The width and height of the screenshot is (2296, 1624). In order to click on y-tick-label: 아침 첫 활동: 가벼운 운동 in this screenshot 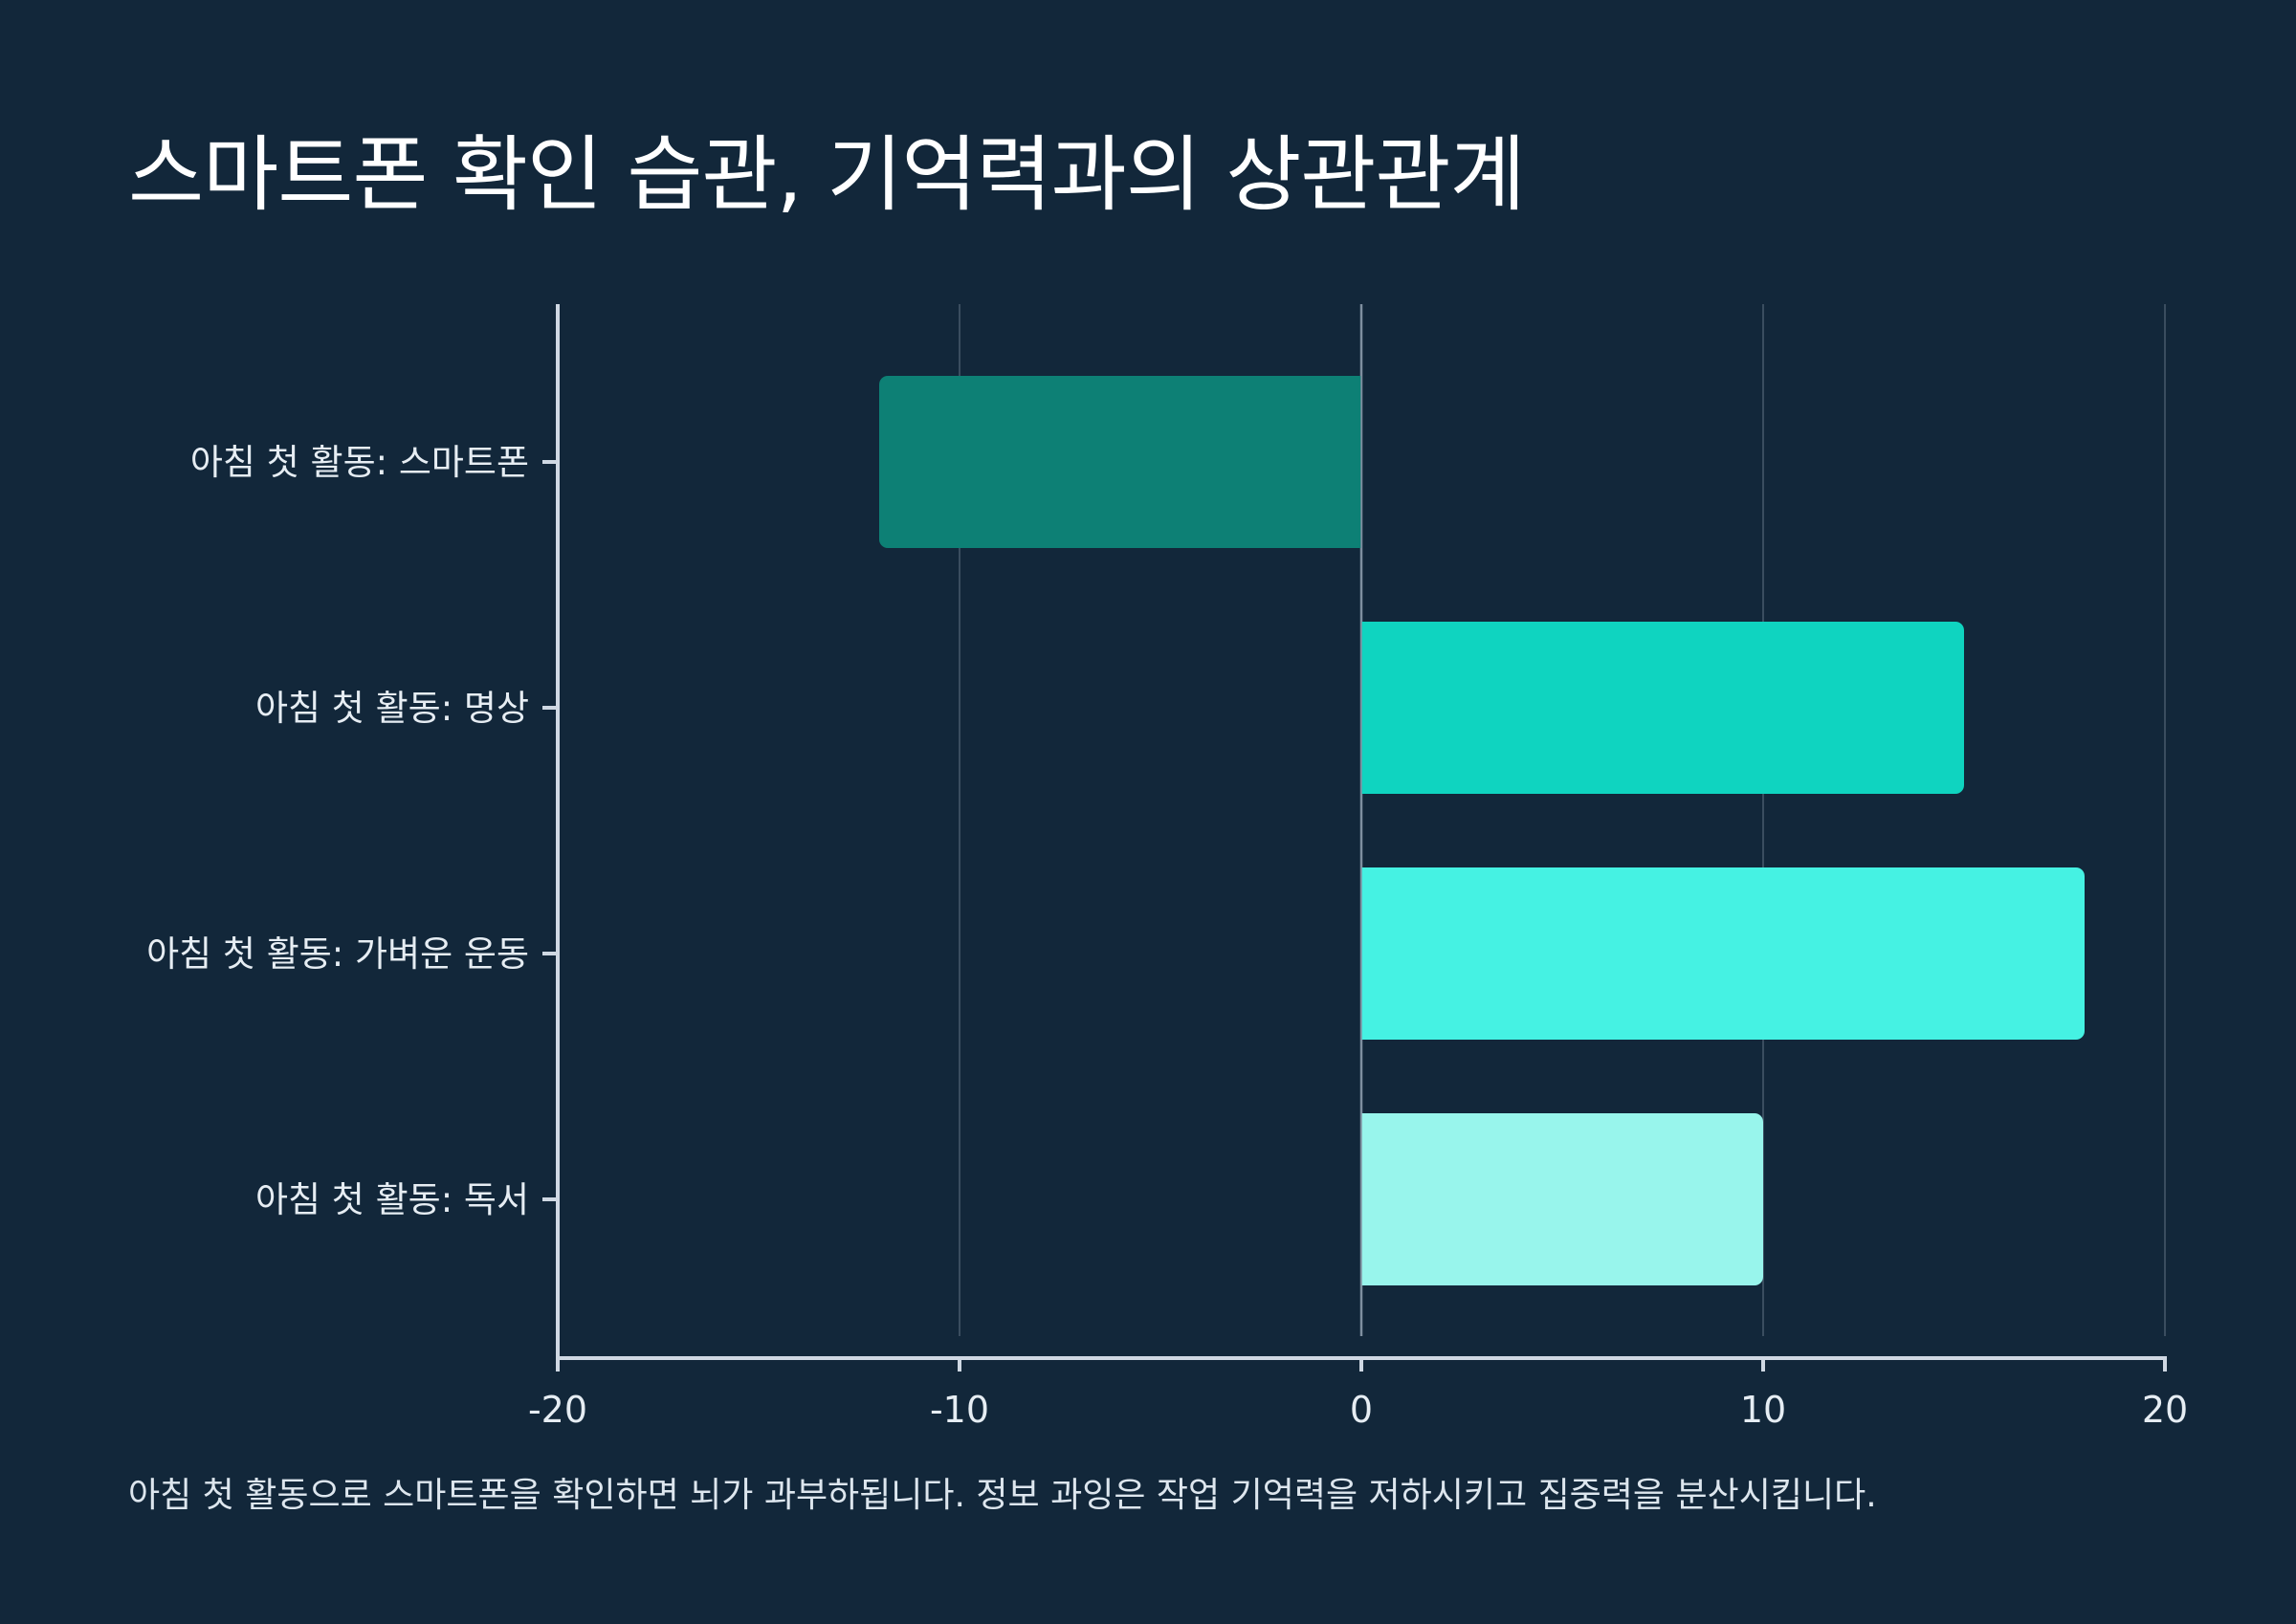, I will do `click(337, 954)`.